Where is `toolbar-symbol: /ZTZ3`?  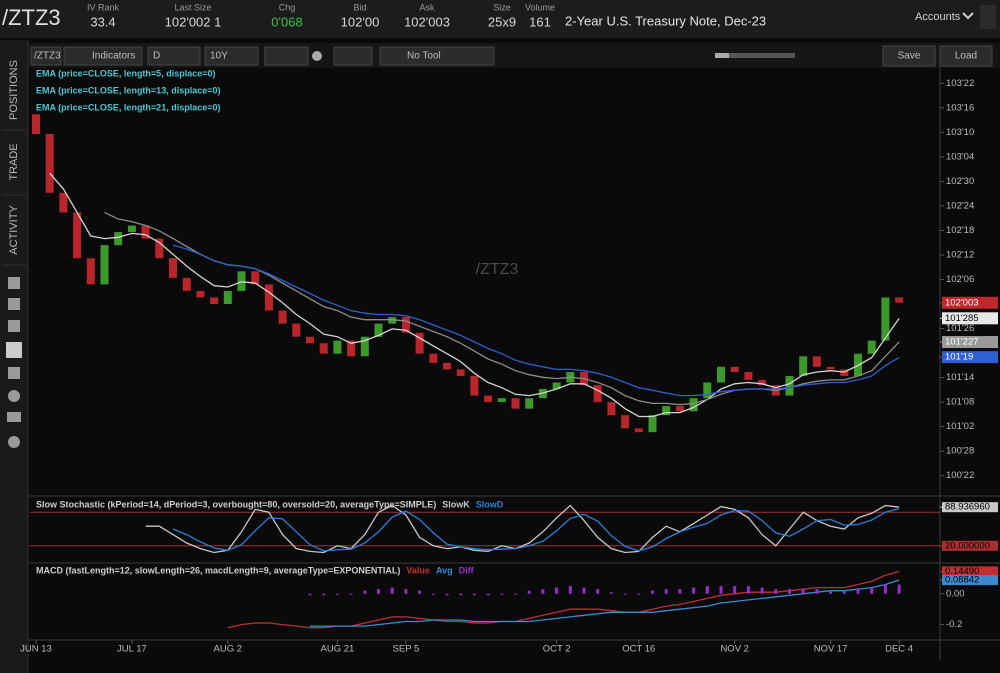 toolbar-symbol: /ZTZ3 is located at coordinates (47, 56).